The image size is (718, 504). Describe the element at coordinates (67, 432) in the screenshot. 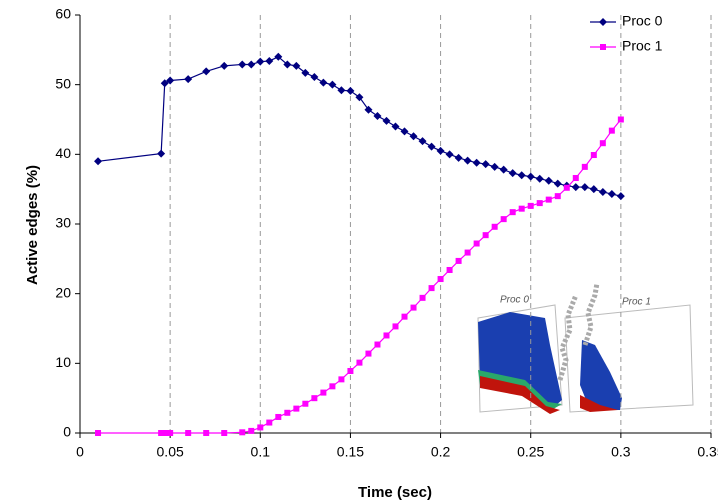

I see `y-tick-label: 0` at that location.